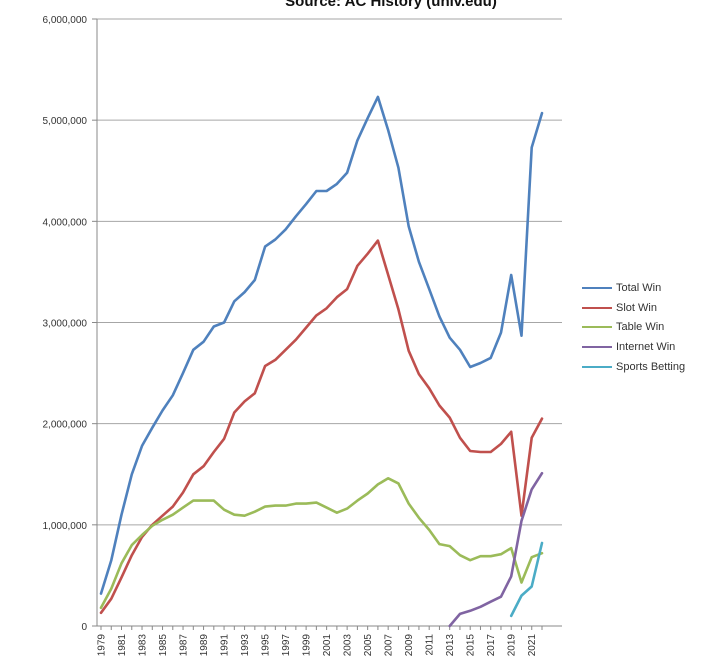 Image resolution: width=707 pixels, height=668 pixels. What do you see at coordinates (409, 645) in the screenshot?
I see `x-tick-label: 2009` at bounding box center [409, 645].